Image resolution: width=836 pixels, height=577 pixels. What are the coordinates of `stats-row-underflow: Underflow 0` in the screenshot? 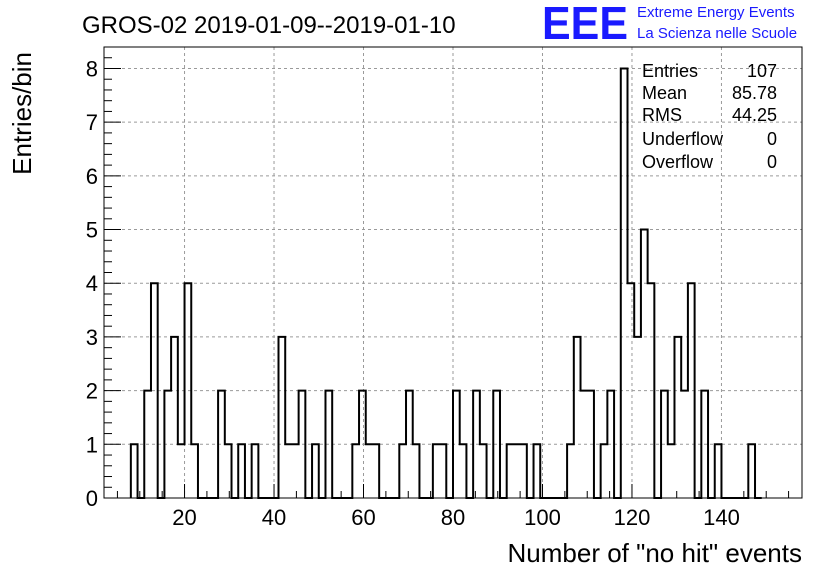 It's located at (709, 139).